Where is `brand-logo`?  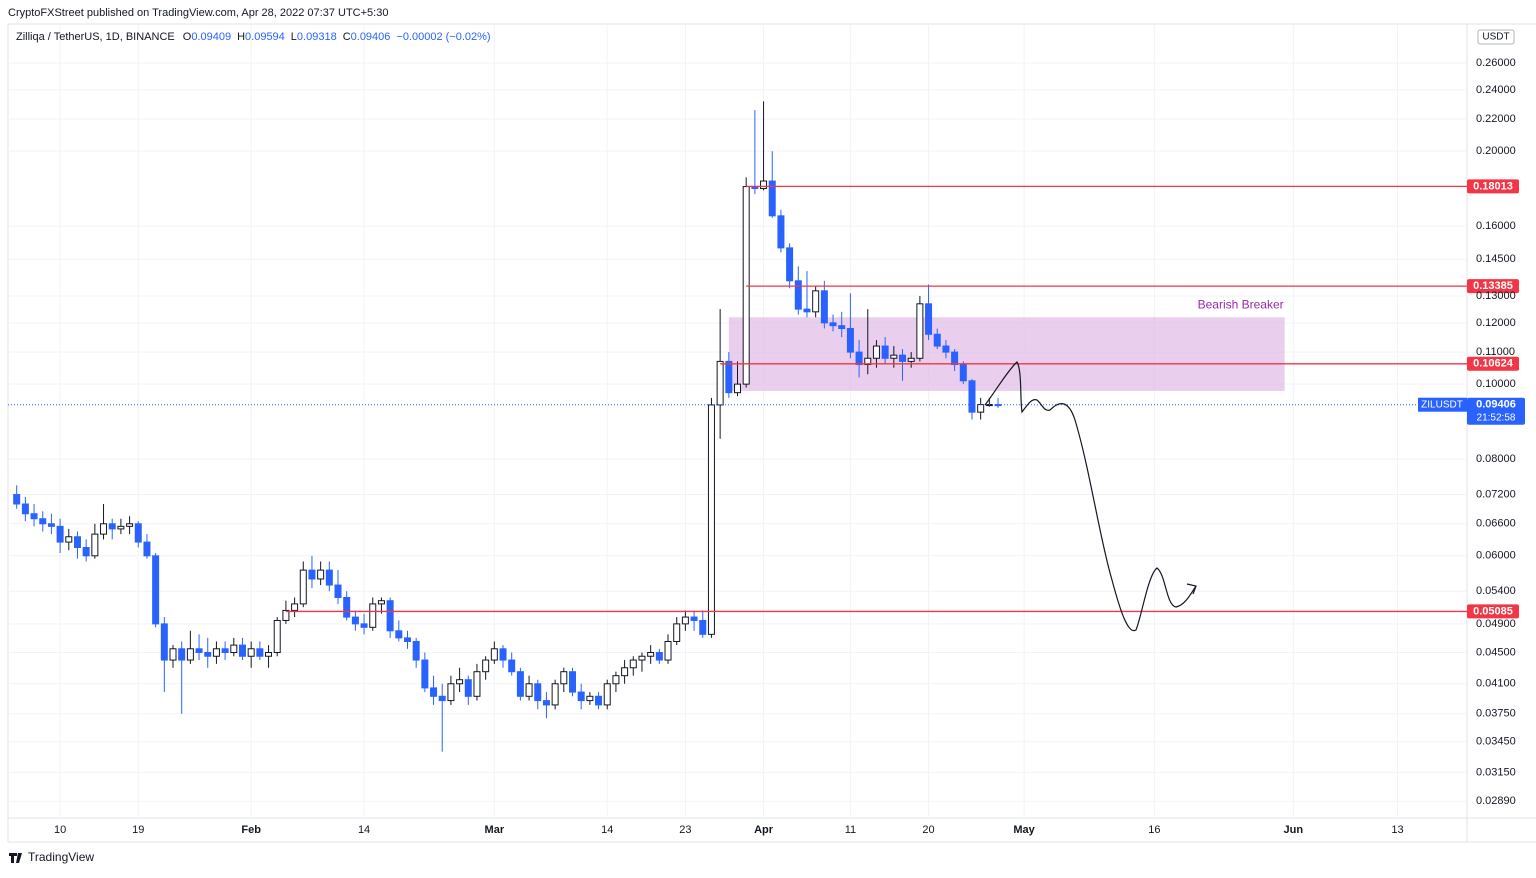 brand-logo is located at coordinates (15, 858).